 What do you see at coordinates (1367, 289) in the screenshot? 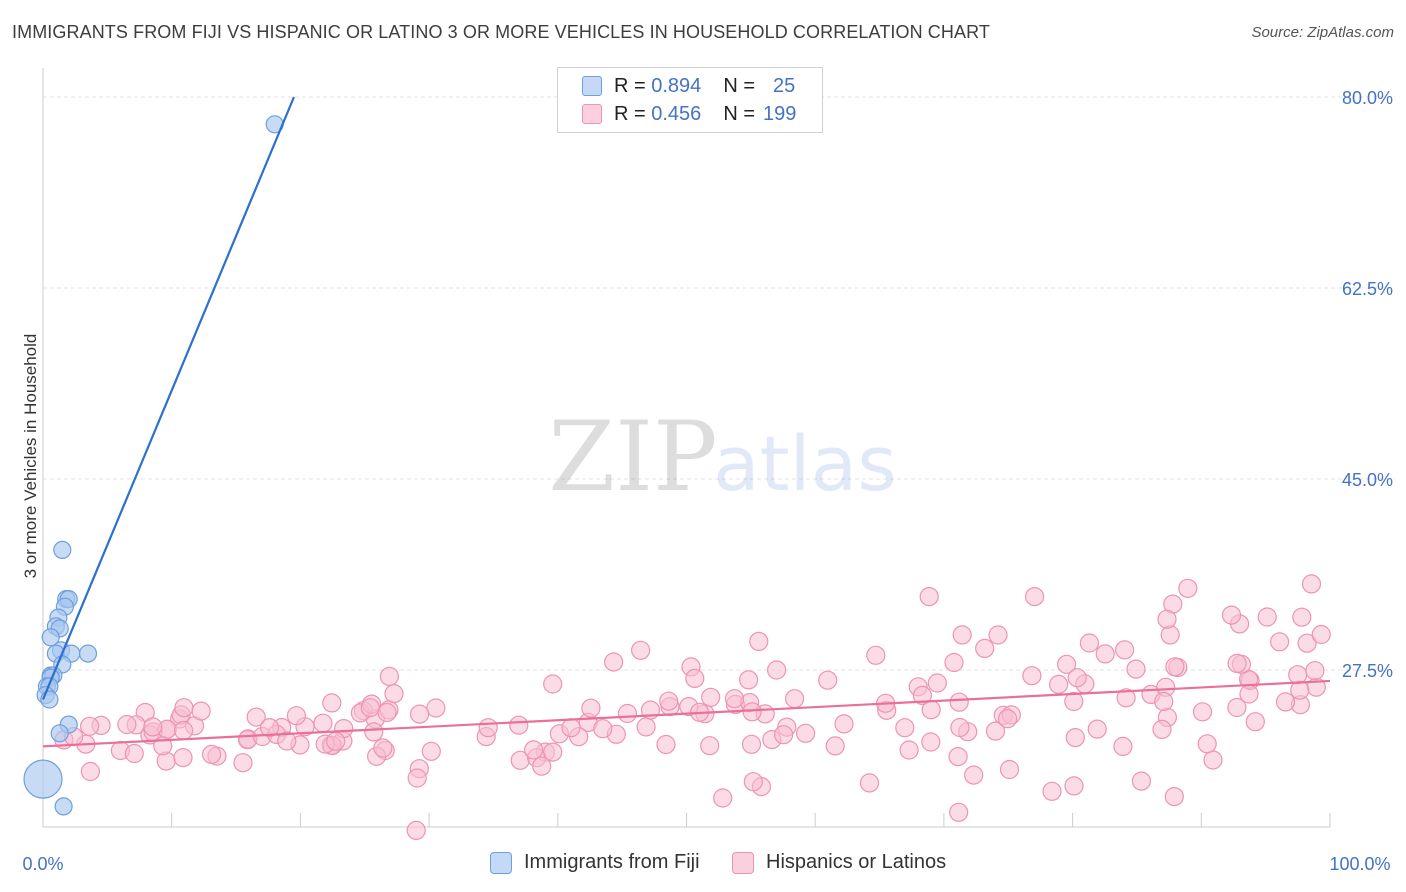
I see `y-tick-label: 62.5%` at bounding box center [1367, 289].